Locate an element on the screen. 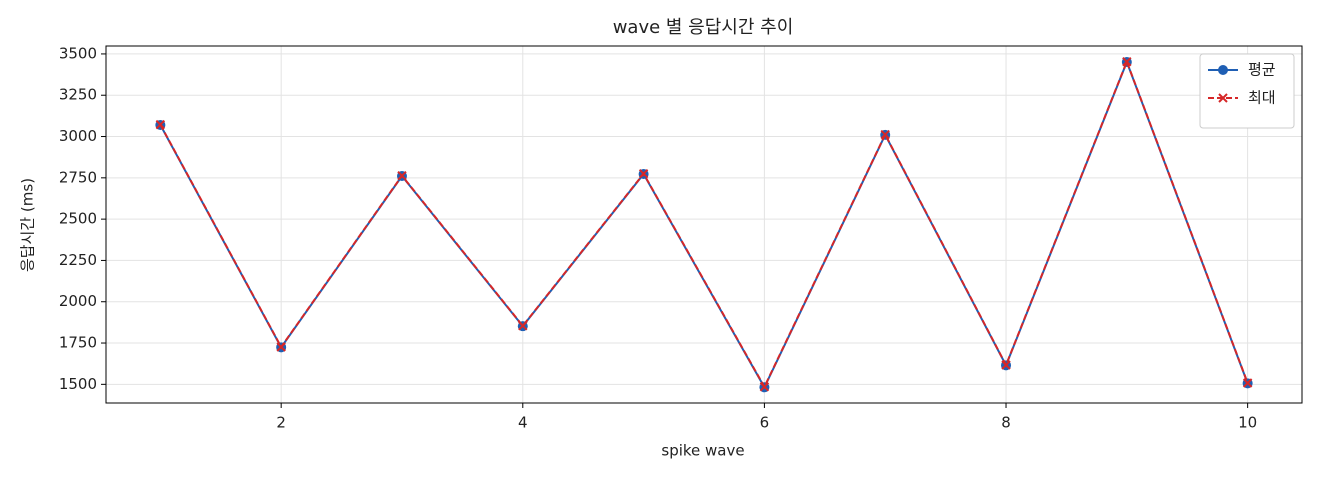 The height and width of the screenshot is (480, 1320). chart-title: wave 별 응답시간 추이 is located at coordinates (703, 27).